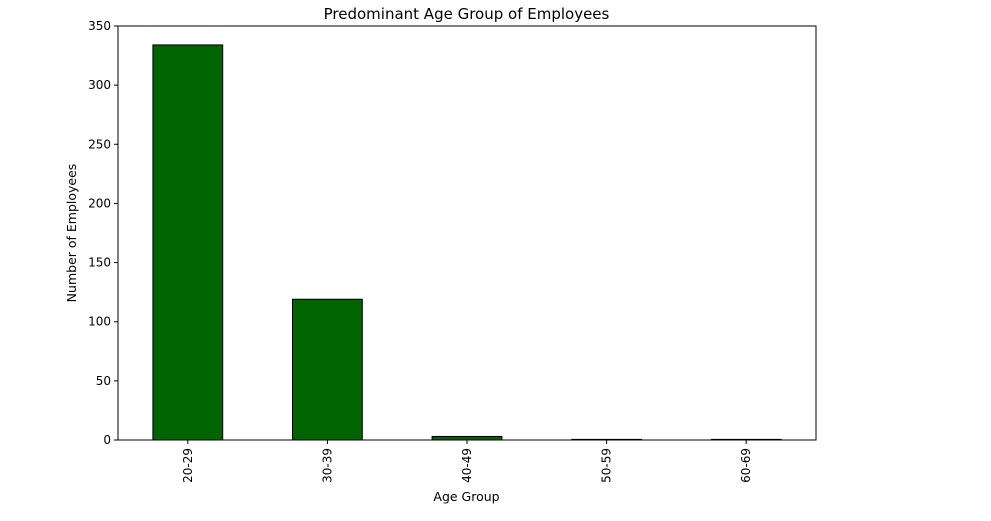 This screenshot has width=991, height=521. I want to click on y-tick-label: 350, so click(99, 26).